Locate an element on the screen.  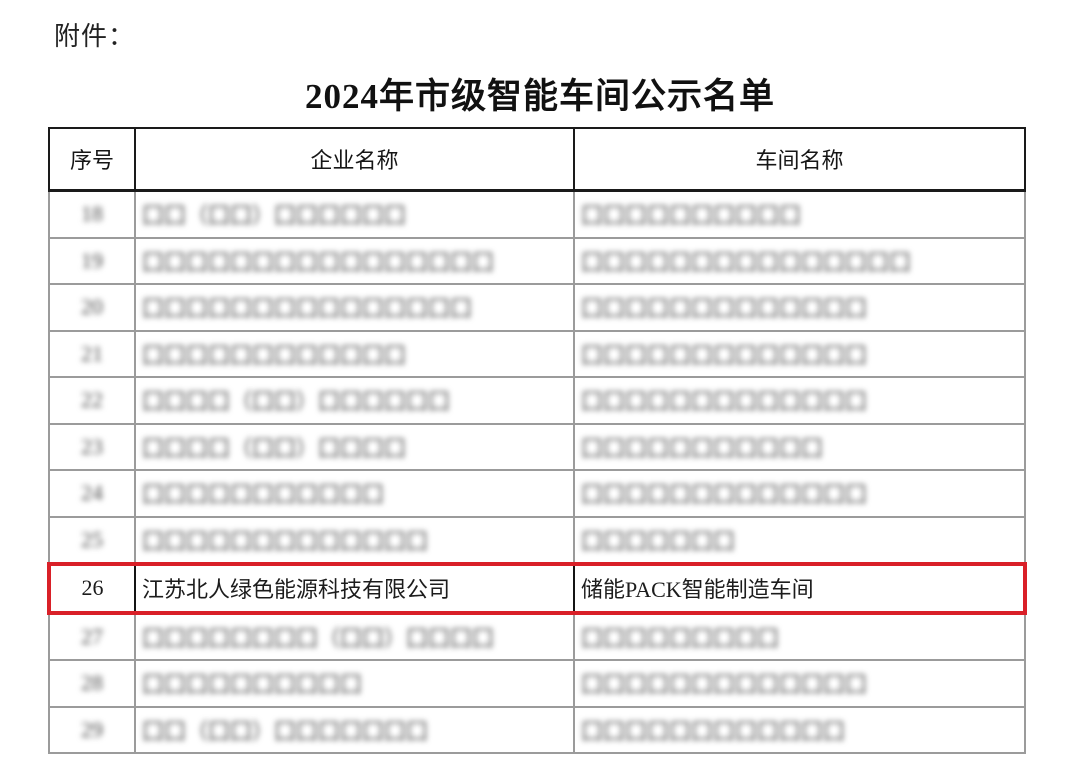
company-name: 囗囗囗囗囗囗囗囗囗囗囗囗囗囗囗 is located at coordinates (307, 309).